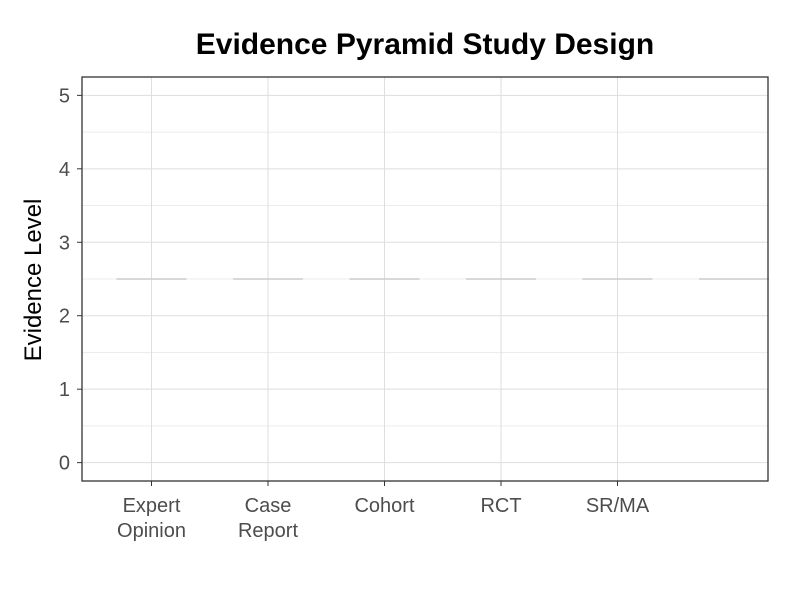 This screenshot has height=600, width=800. Describe the element at coordinates (64, 170) in the screenshot. I see `y-tick-label: 4` at that location.